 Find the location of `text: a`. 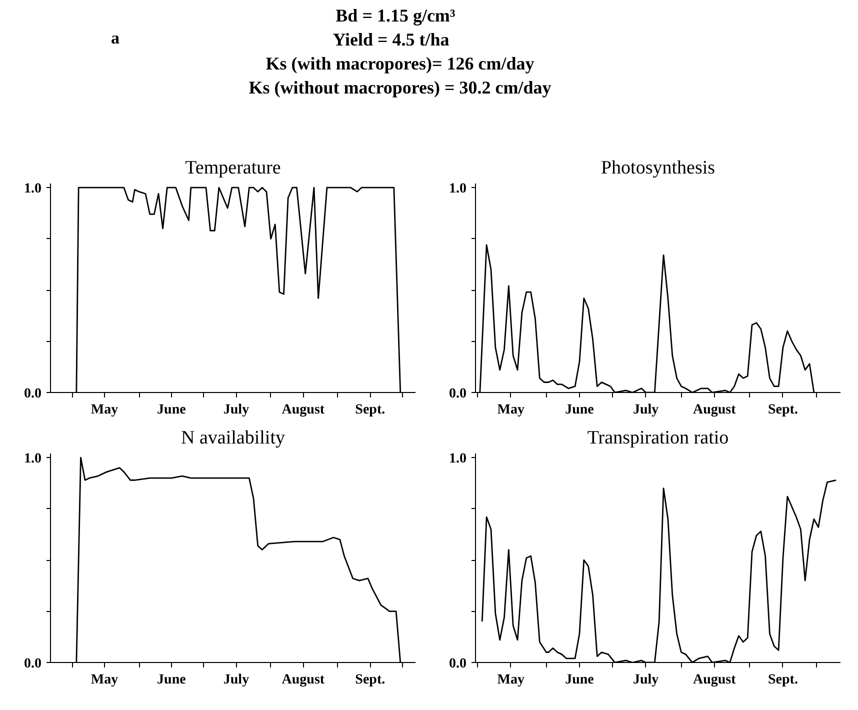

text: a is located at coordinates (115, 38).